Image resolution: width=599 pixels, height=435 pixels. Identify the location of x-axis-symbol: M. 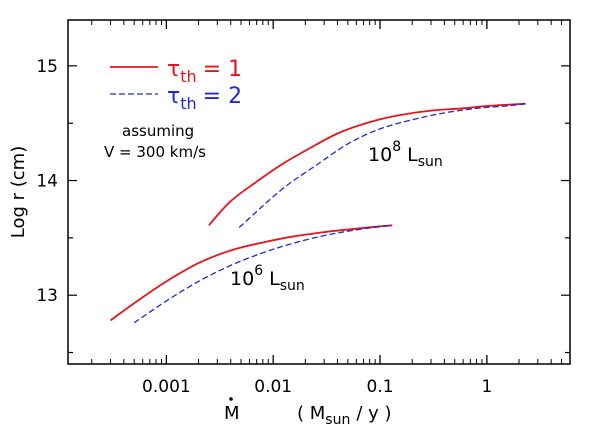
(232, 413).